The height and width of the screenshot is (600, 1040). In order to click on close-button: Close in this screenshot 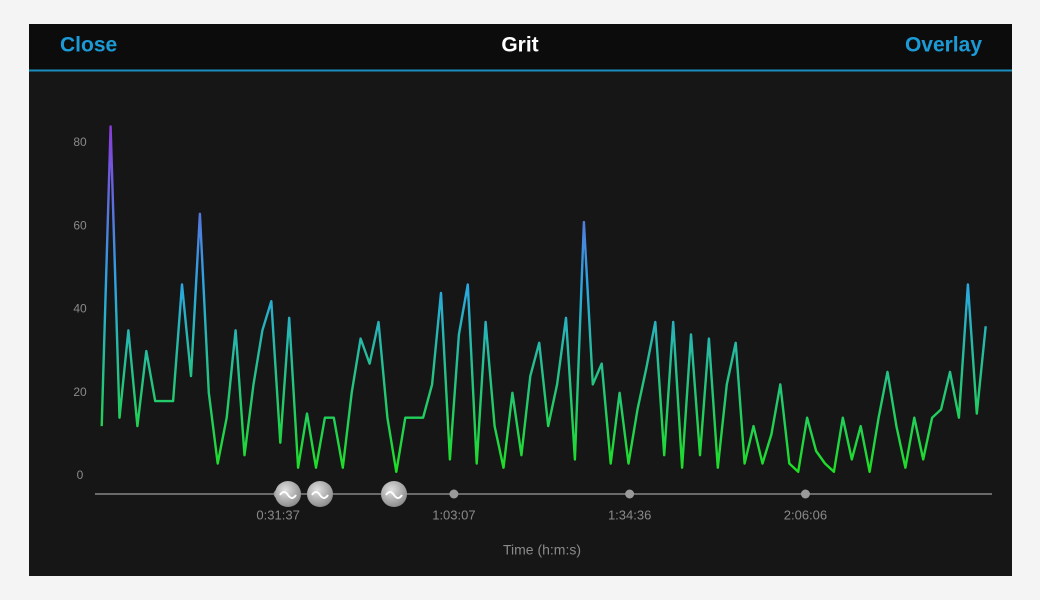, I will do `click(88, 45)`.